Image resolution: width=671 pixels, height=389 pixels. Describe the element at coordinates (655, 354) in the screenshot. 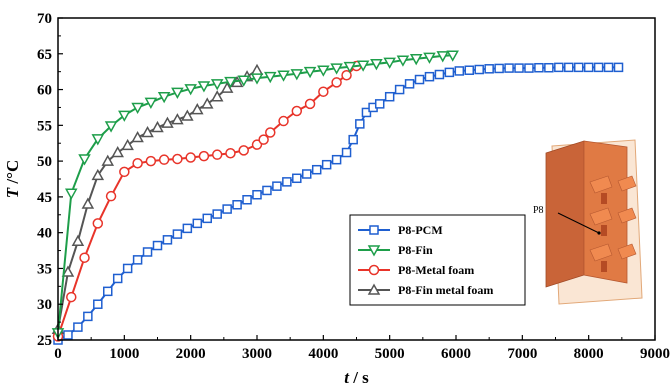

I see `x-tick-label: 9000` at that location.